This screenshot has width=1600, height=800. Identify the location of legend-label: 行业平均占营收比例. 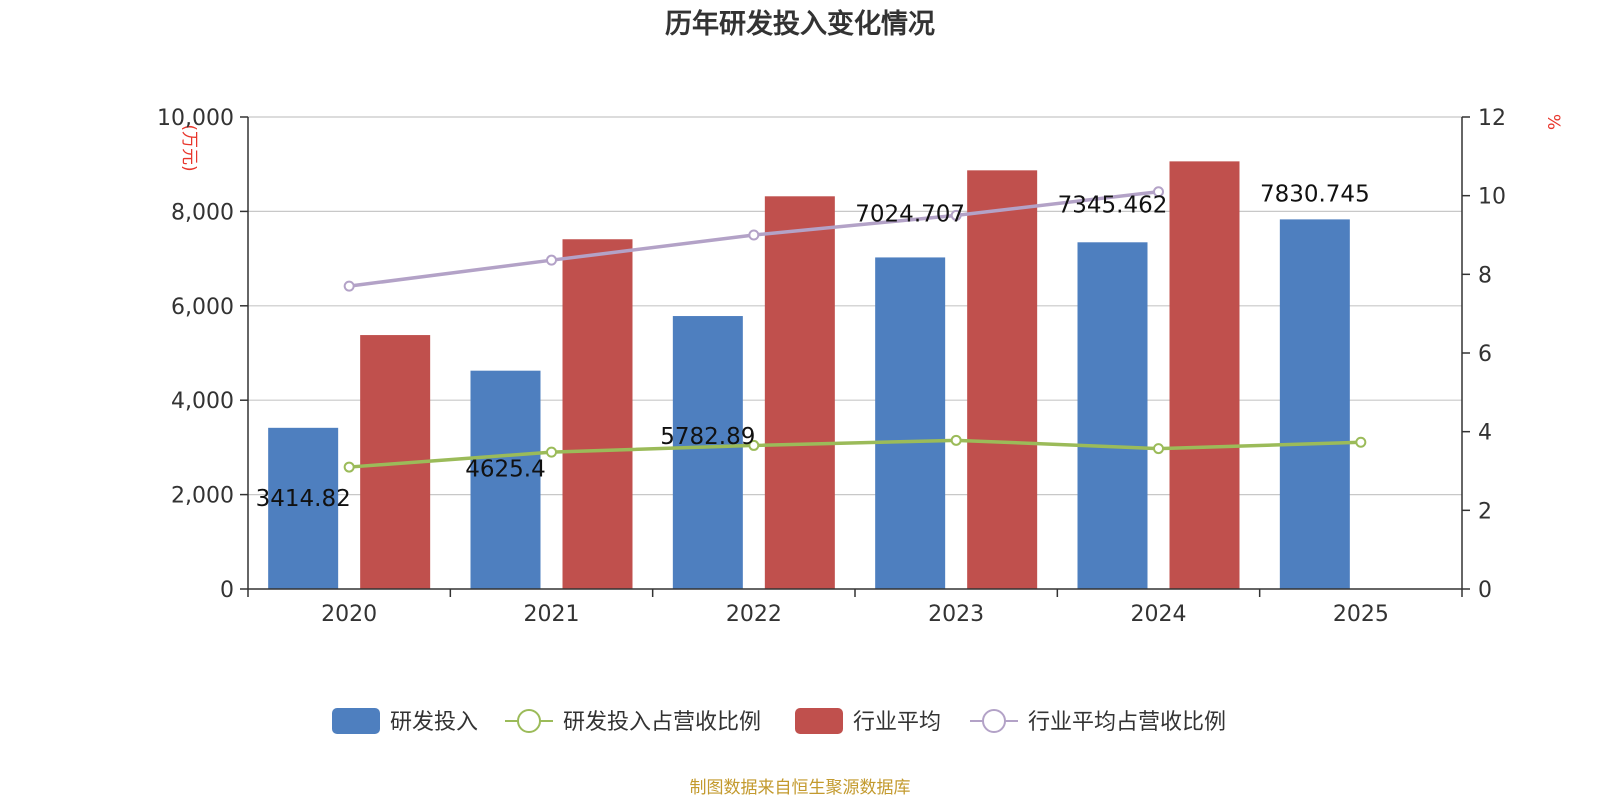
(1127, 722).